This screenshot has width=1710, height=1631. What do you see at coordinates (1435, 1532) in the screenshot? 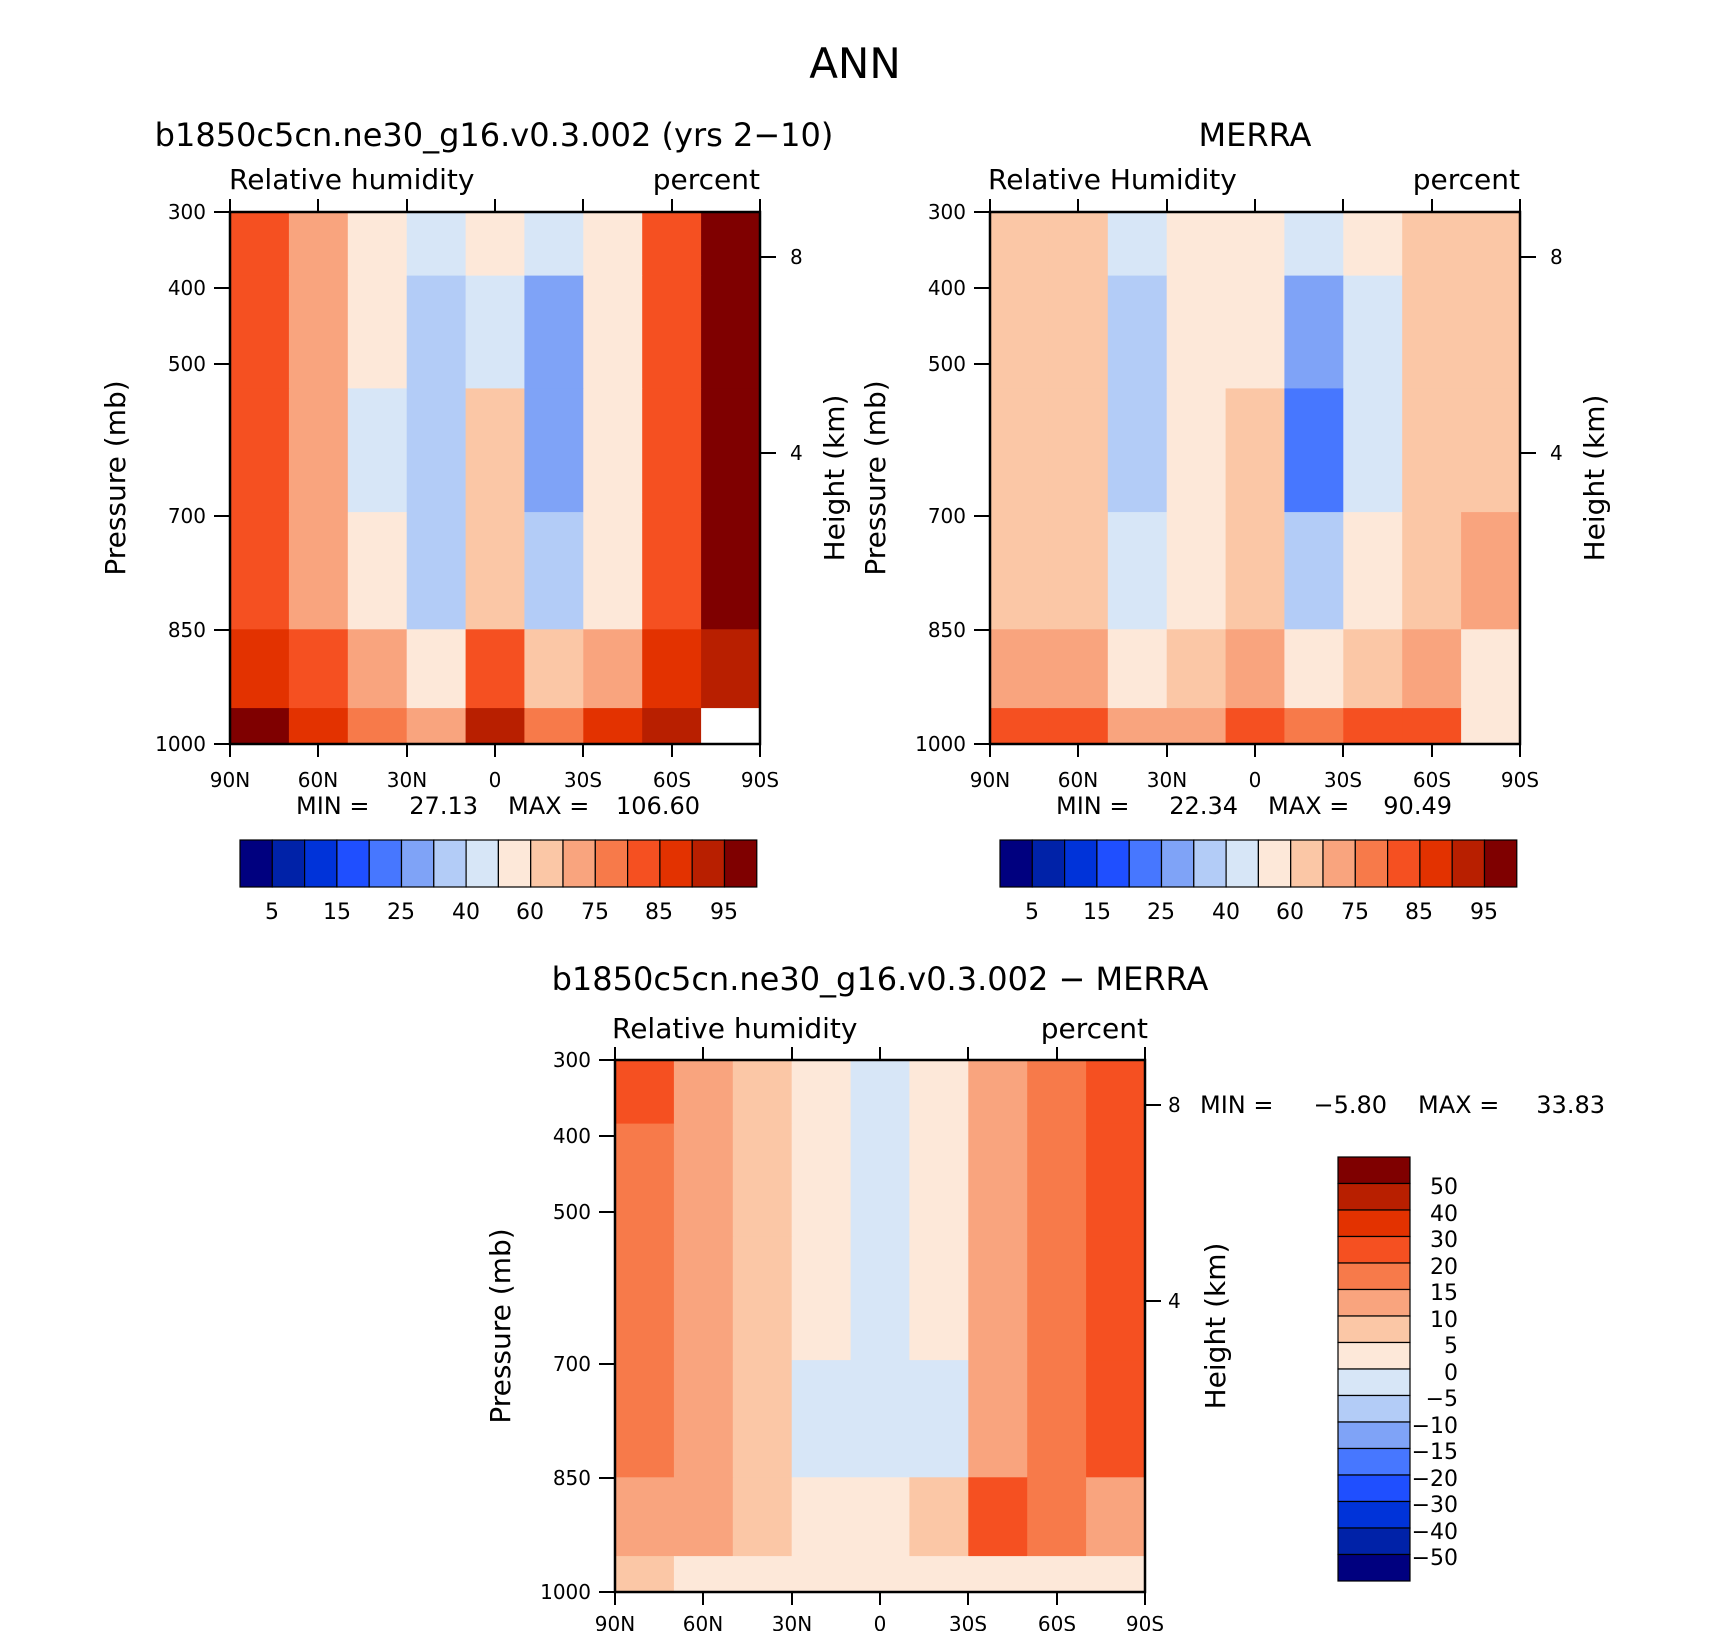
I see `colorbar-label: −40` at bounding box center [1435, 1532].